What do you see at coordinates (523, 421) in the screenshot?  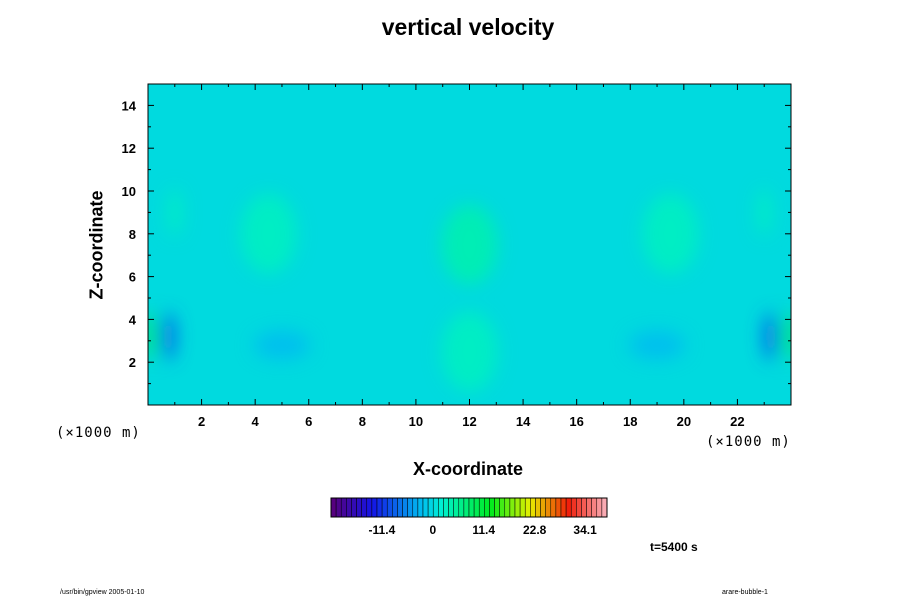 I see `x-tick-label: 14` at bounding box center [523, 421].